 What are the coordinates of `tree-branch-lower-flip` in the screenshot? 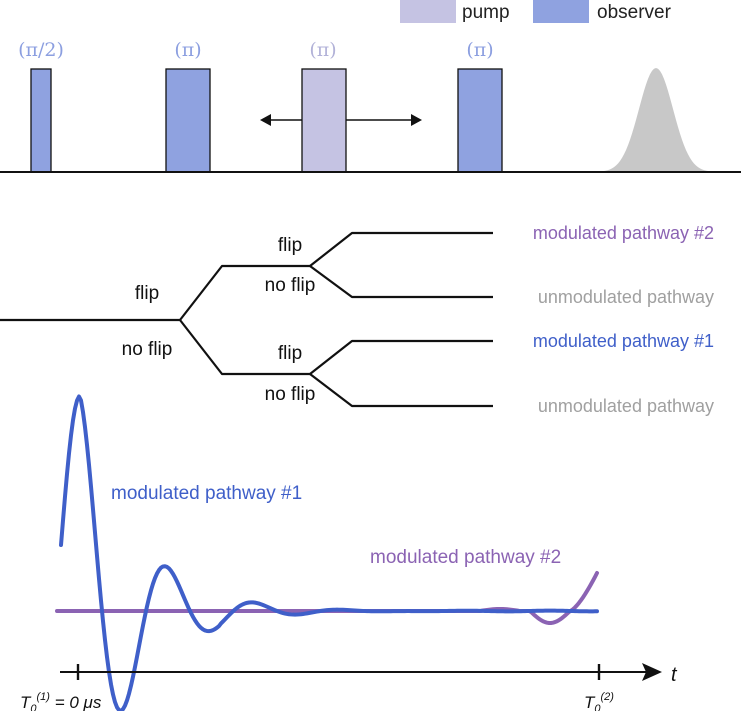 It's located at (401, 357).